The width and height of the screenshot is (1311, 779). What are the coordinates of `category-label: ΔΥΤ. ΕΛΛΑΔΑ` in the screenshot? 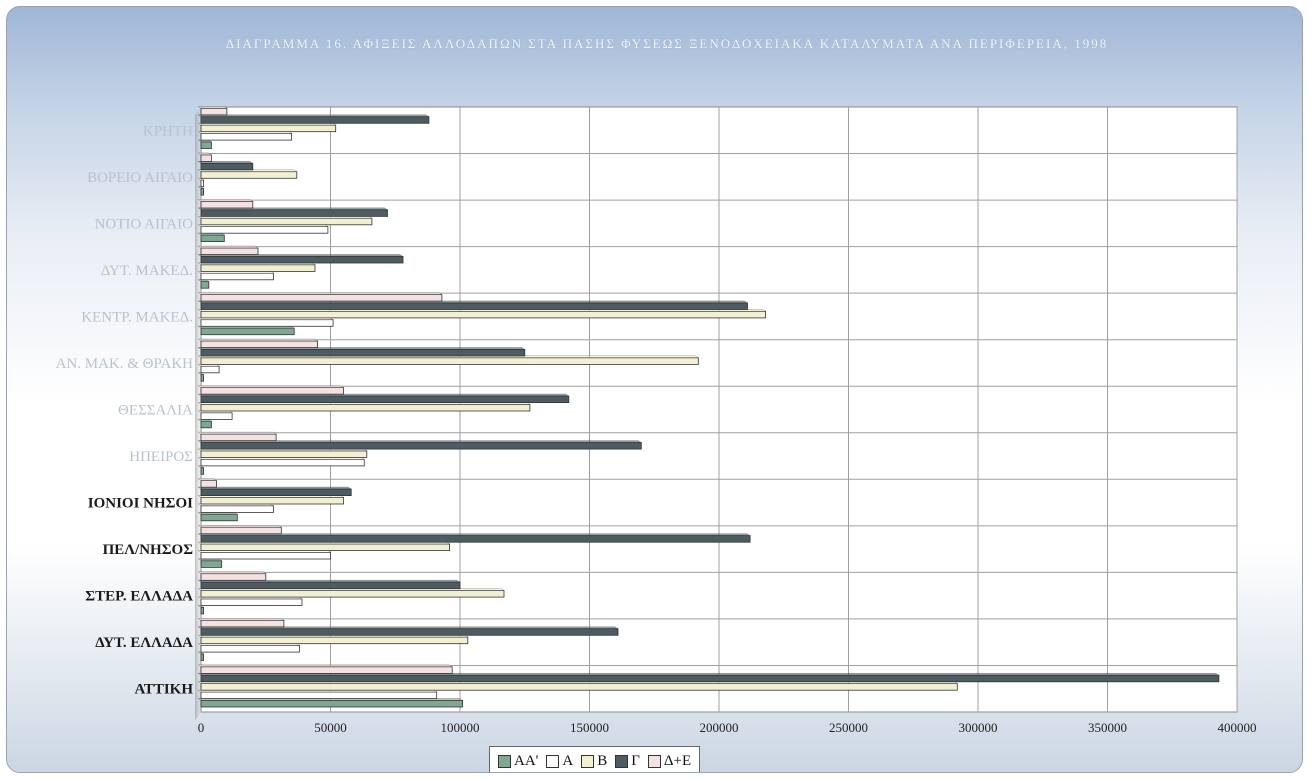 It's located at (144, 643).